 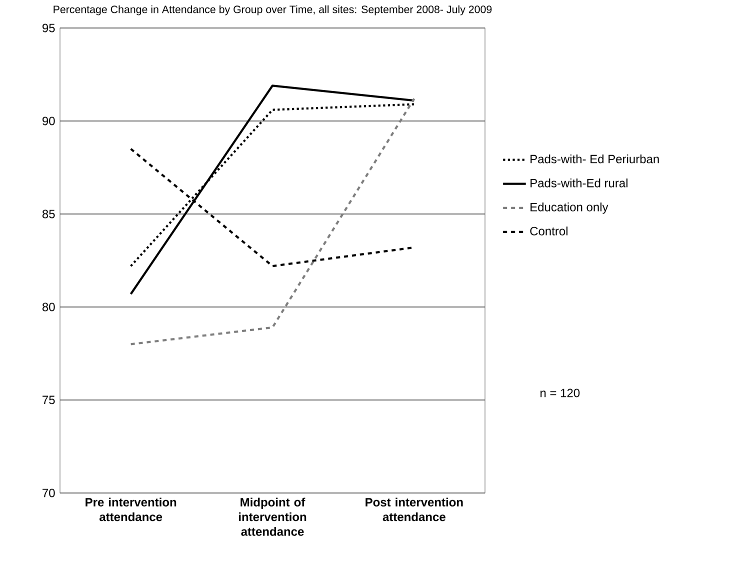 I want to click on legend-label: Education only, so click(x=569, y=208).